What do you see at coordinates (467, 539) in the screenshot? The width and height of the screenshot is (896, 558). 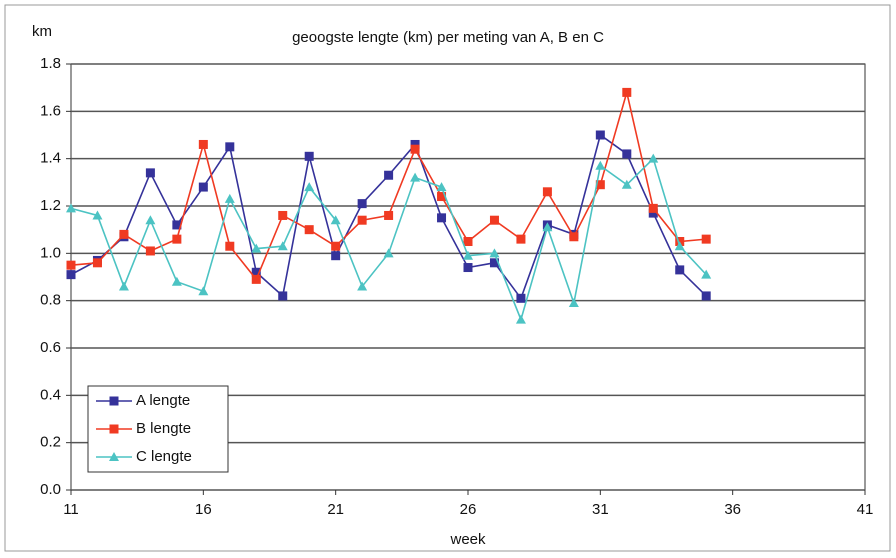 I see `x-axis-label: week` at bounding box center [467, 539].